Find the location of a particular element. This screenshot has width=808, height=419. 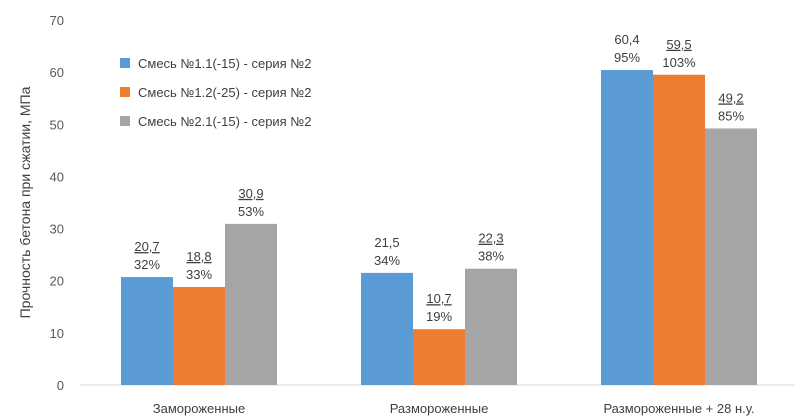

y-tick-label: 0 is located at coordinates (60, 385).